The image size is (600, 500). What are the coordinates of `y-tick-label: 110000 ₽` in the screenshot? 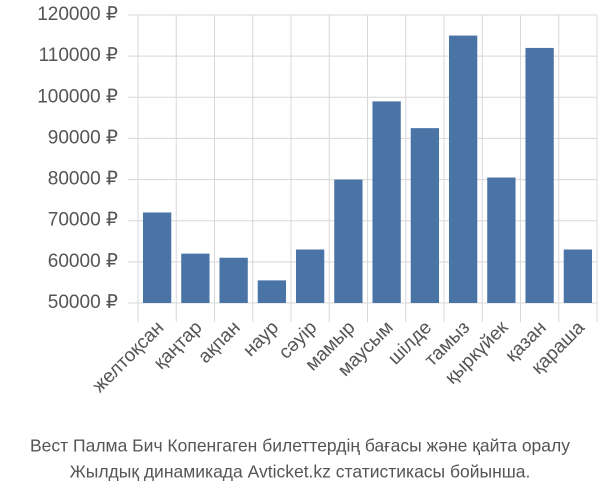 It's located at (78, 55).